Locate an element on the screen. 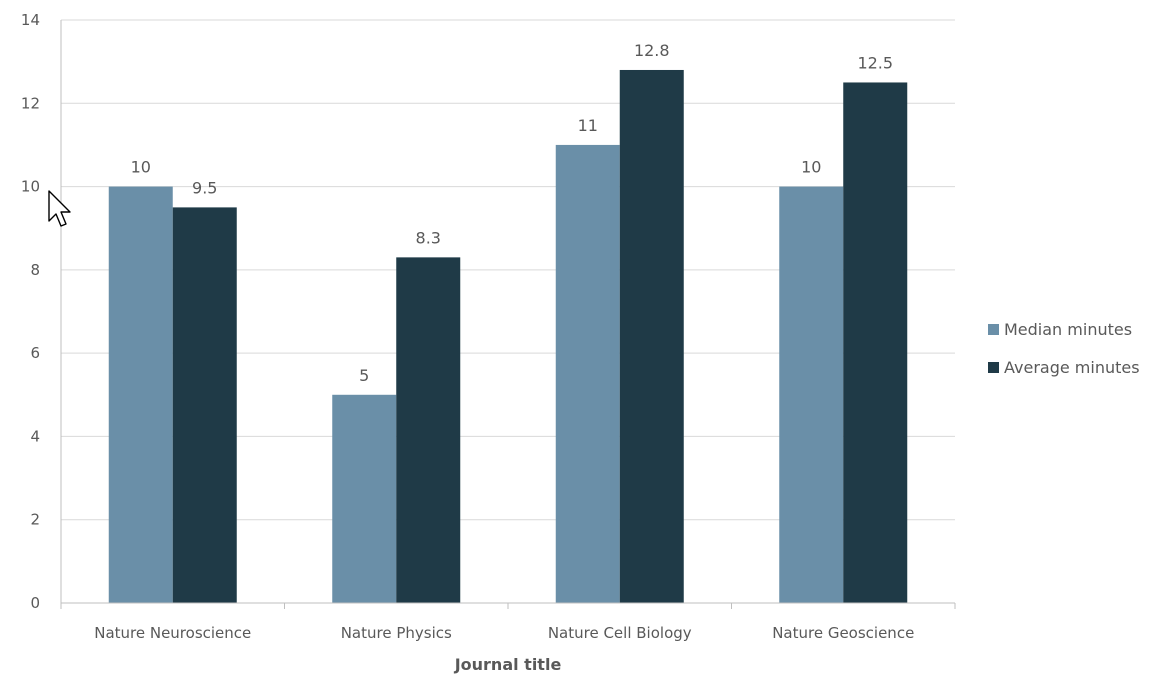 This screenshot has height=681, width=1165. x-tick-label: Nature Neuroscience is located at coordinates (172, 633).